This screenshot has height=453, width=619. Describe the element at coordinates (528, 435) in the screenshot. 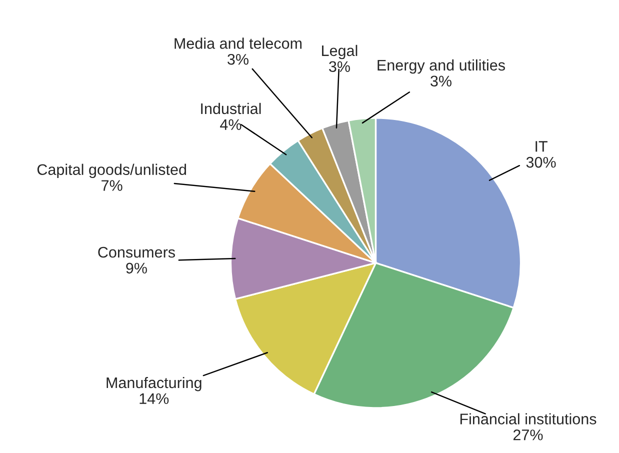

I see `data-label: 27%` at that location.